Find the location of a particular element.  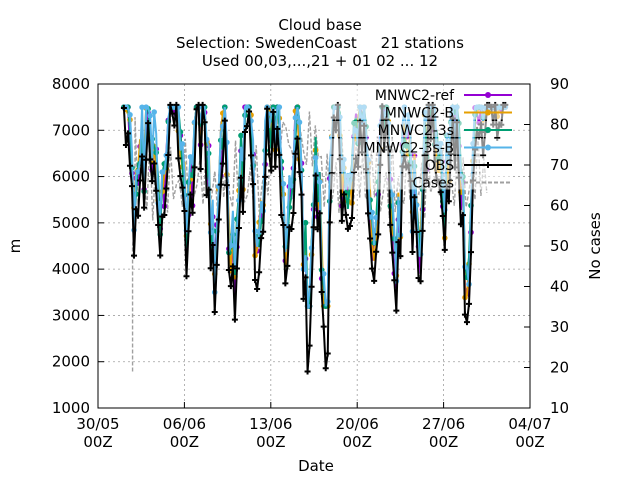

y-tick-label: 2000 is located at coordinates (71, 362).